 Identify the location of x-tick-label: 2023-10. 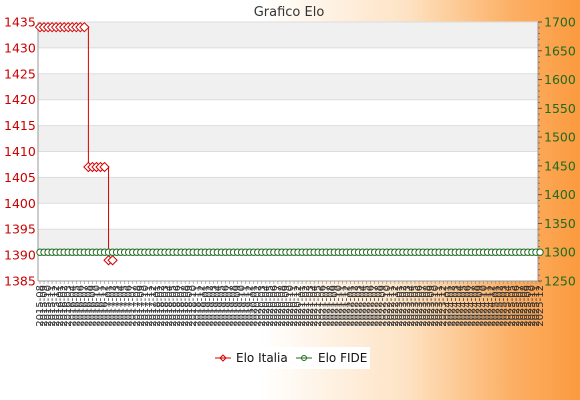
(435, 306).